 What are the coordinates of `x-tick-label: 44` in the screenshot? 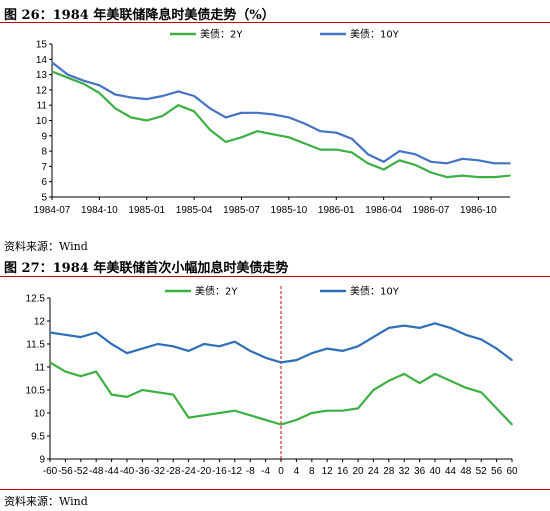 It's located at (451, 471).